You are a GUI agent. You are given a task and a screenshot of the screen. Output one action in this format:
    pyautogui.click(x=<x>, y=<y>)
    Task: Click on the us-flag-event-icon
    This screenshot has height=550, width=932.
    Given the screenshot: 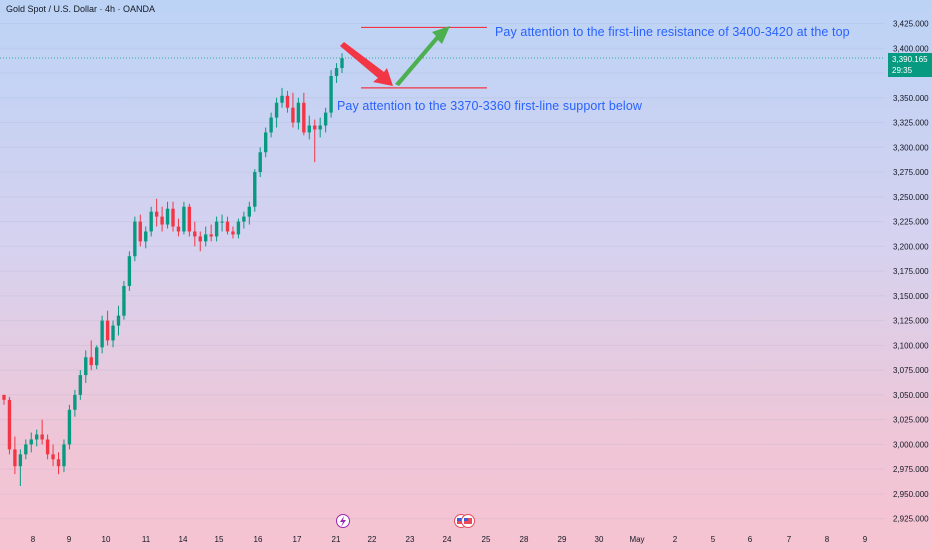 What is the action you would take?
    pyautogui.click(x=464, y=521)
    